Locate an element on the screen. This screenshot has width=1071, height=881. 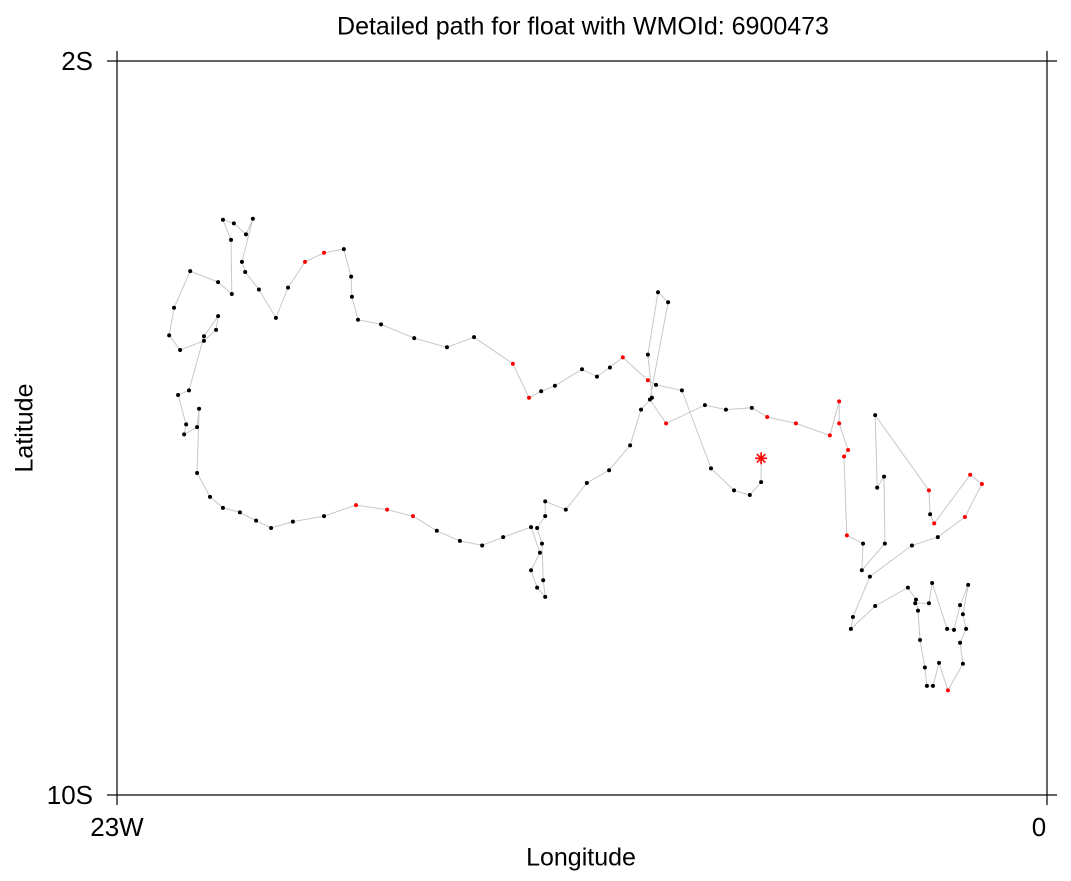
y-tick-label: 2S is located at coordinates (77, 61).